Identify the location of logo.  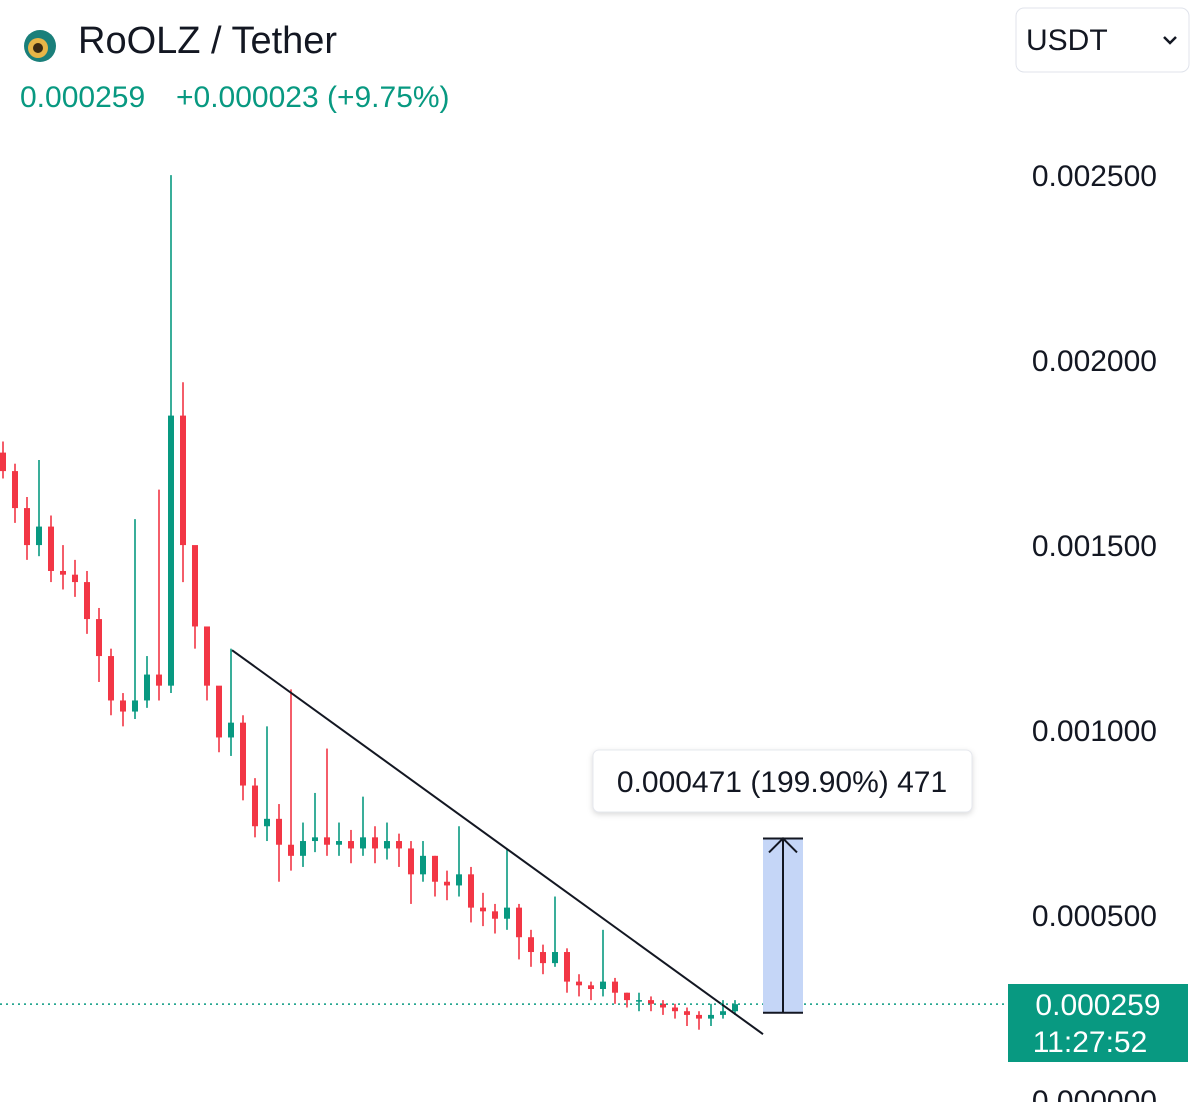
(40, 46).